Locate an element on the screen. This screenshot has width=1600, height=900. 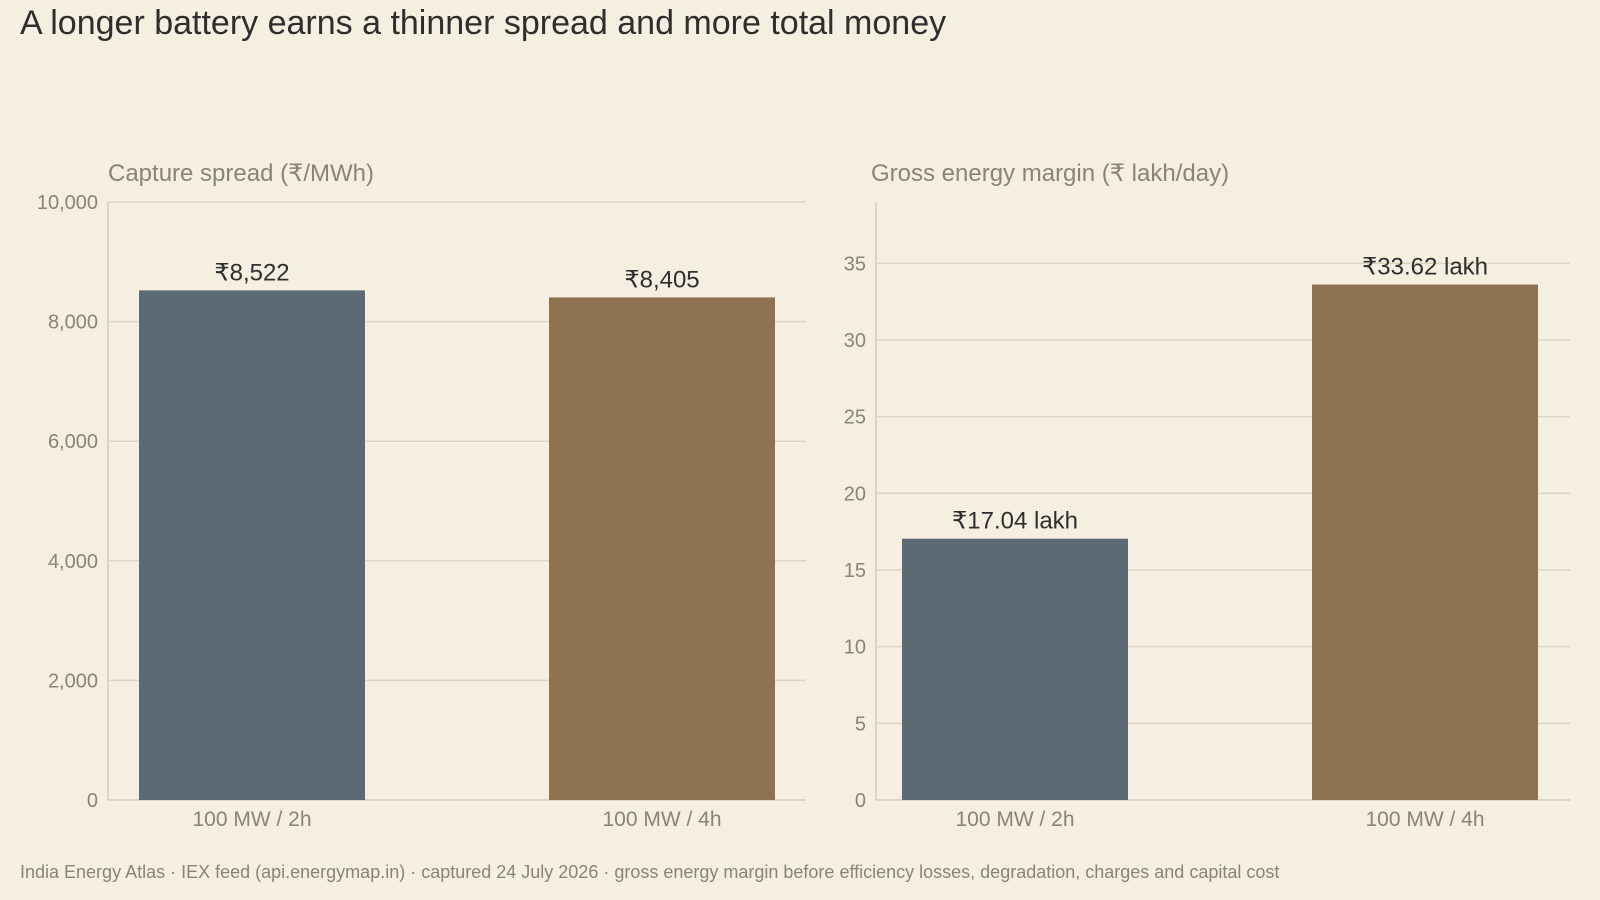
y-tick-label: 10 is located at coordinates (855, 648).